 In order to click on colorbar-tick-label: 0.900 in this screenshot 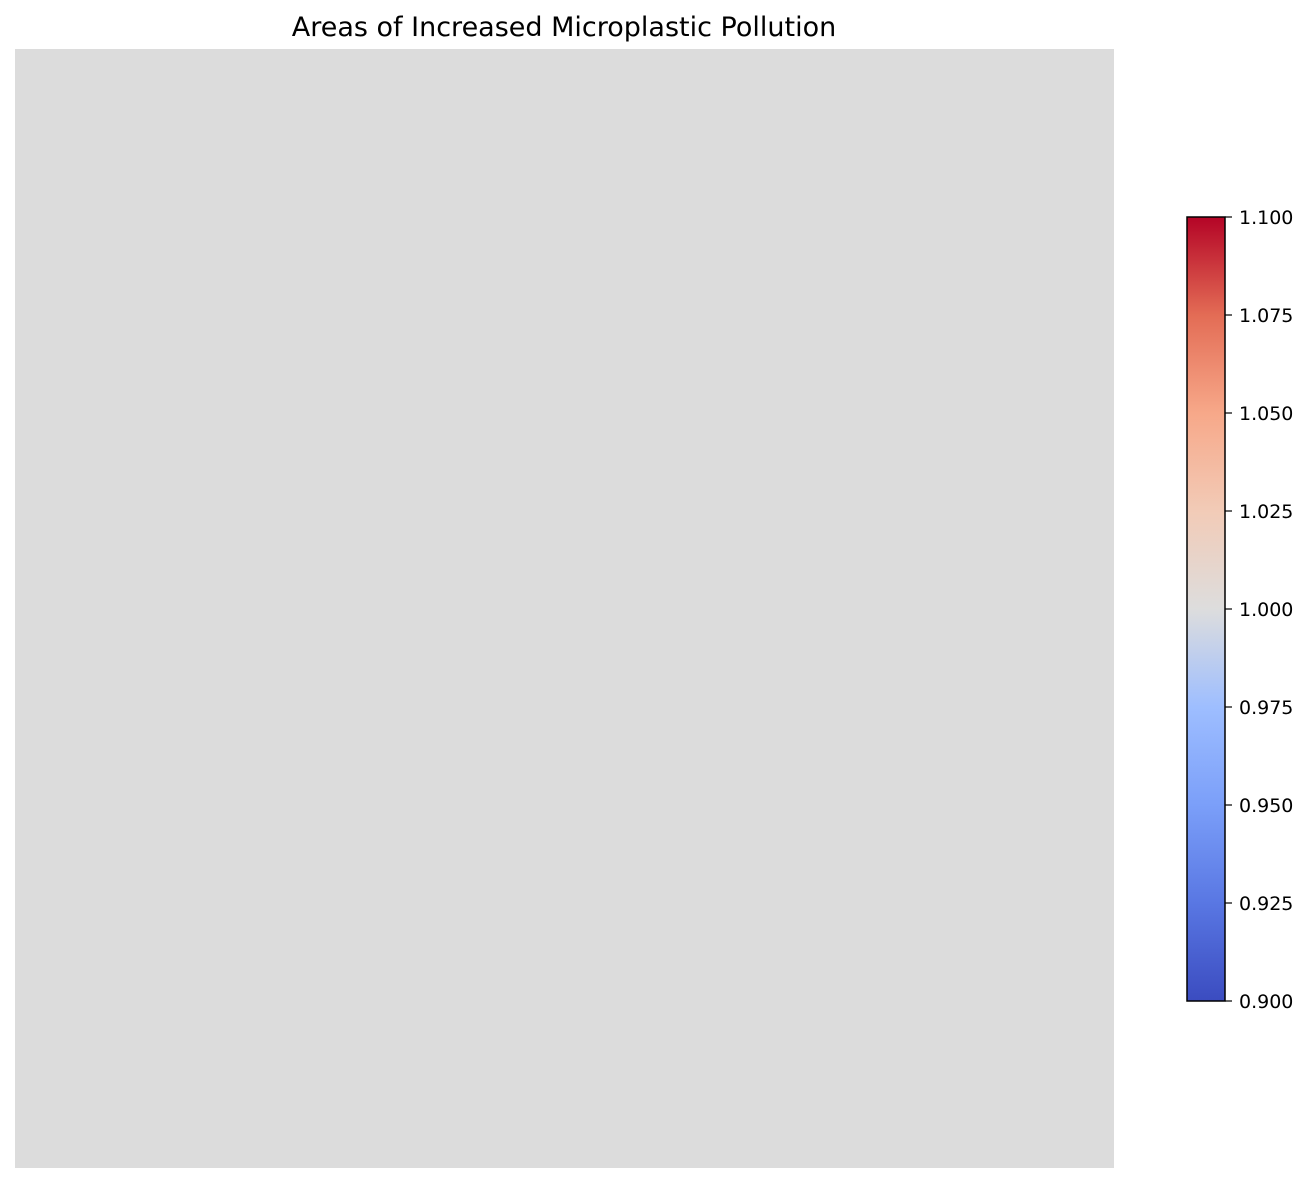, I will do `click(1266, 1002)`.